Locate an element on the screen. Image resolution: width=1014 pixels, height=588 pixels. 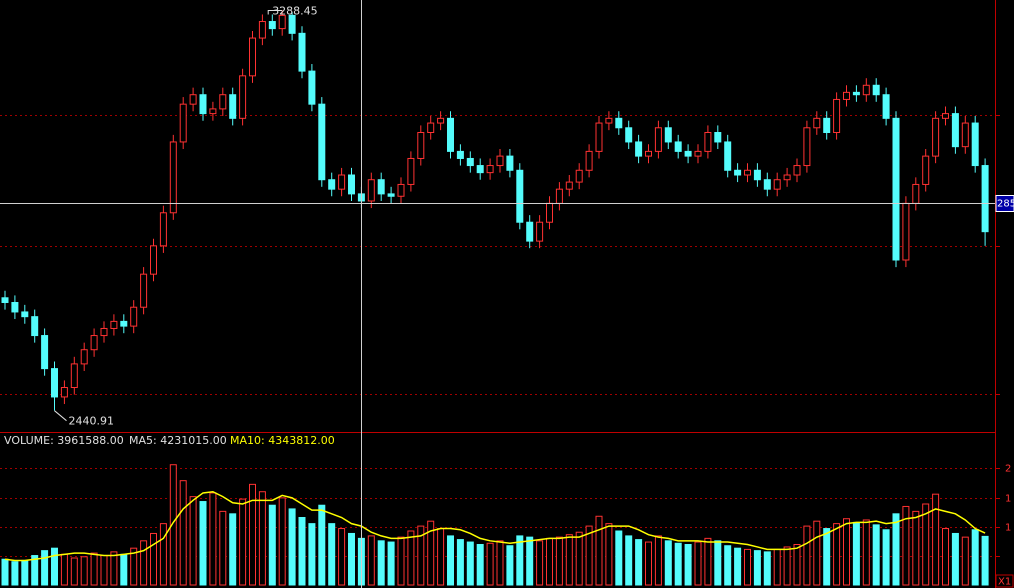
y-tick-label: 1 is located at coordinates (1008, 528).